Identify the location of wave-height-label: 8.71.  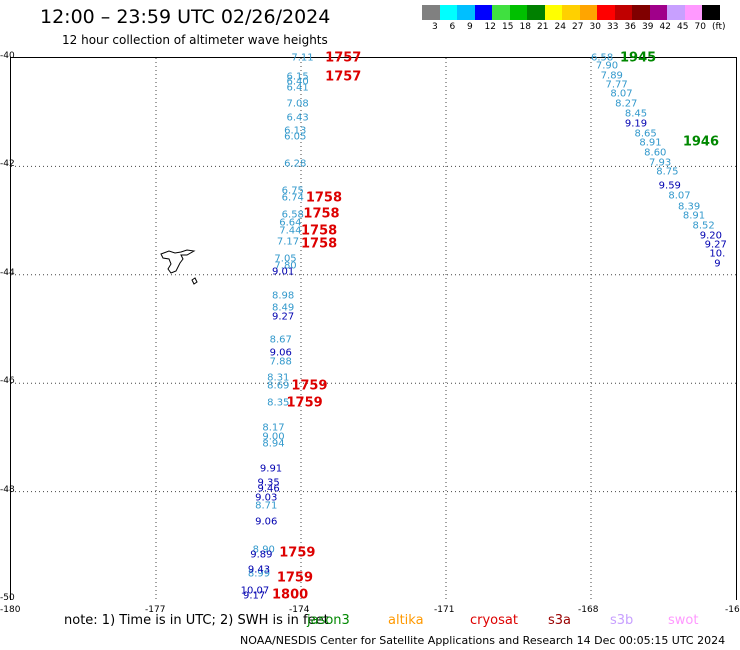
(266, 506).